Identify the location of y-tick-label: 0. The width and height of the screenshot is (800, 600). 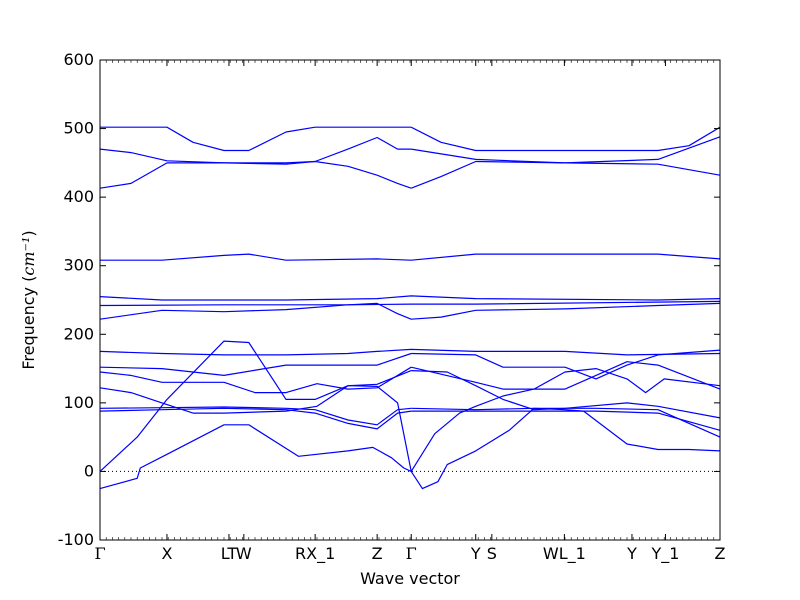
(89, 470).